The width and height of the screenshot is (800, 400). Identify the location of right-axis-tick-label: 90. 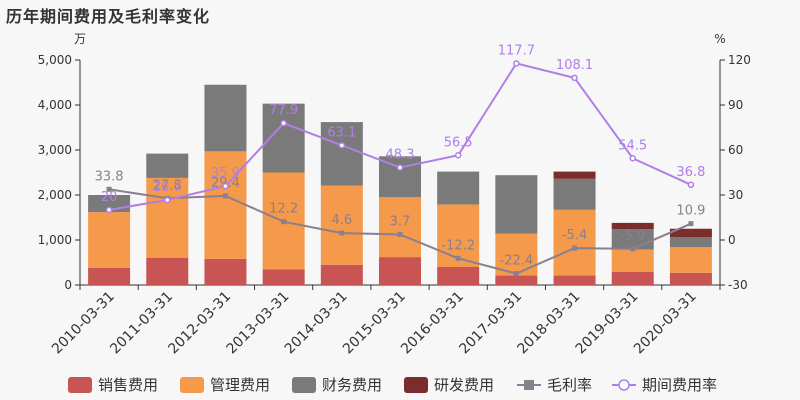
(735, 105).